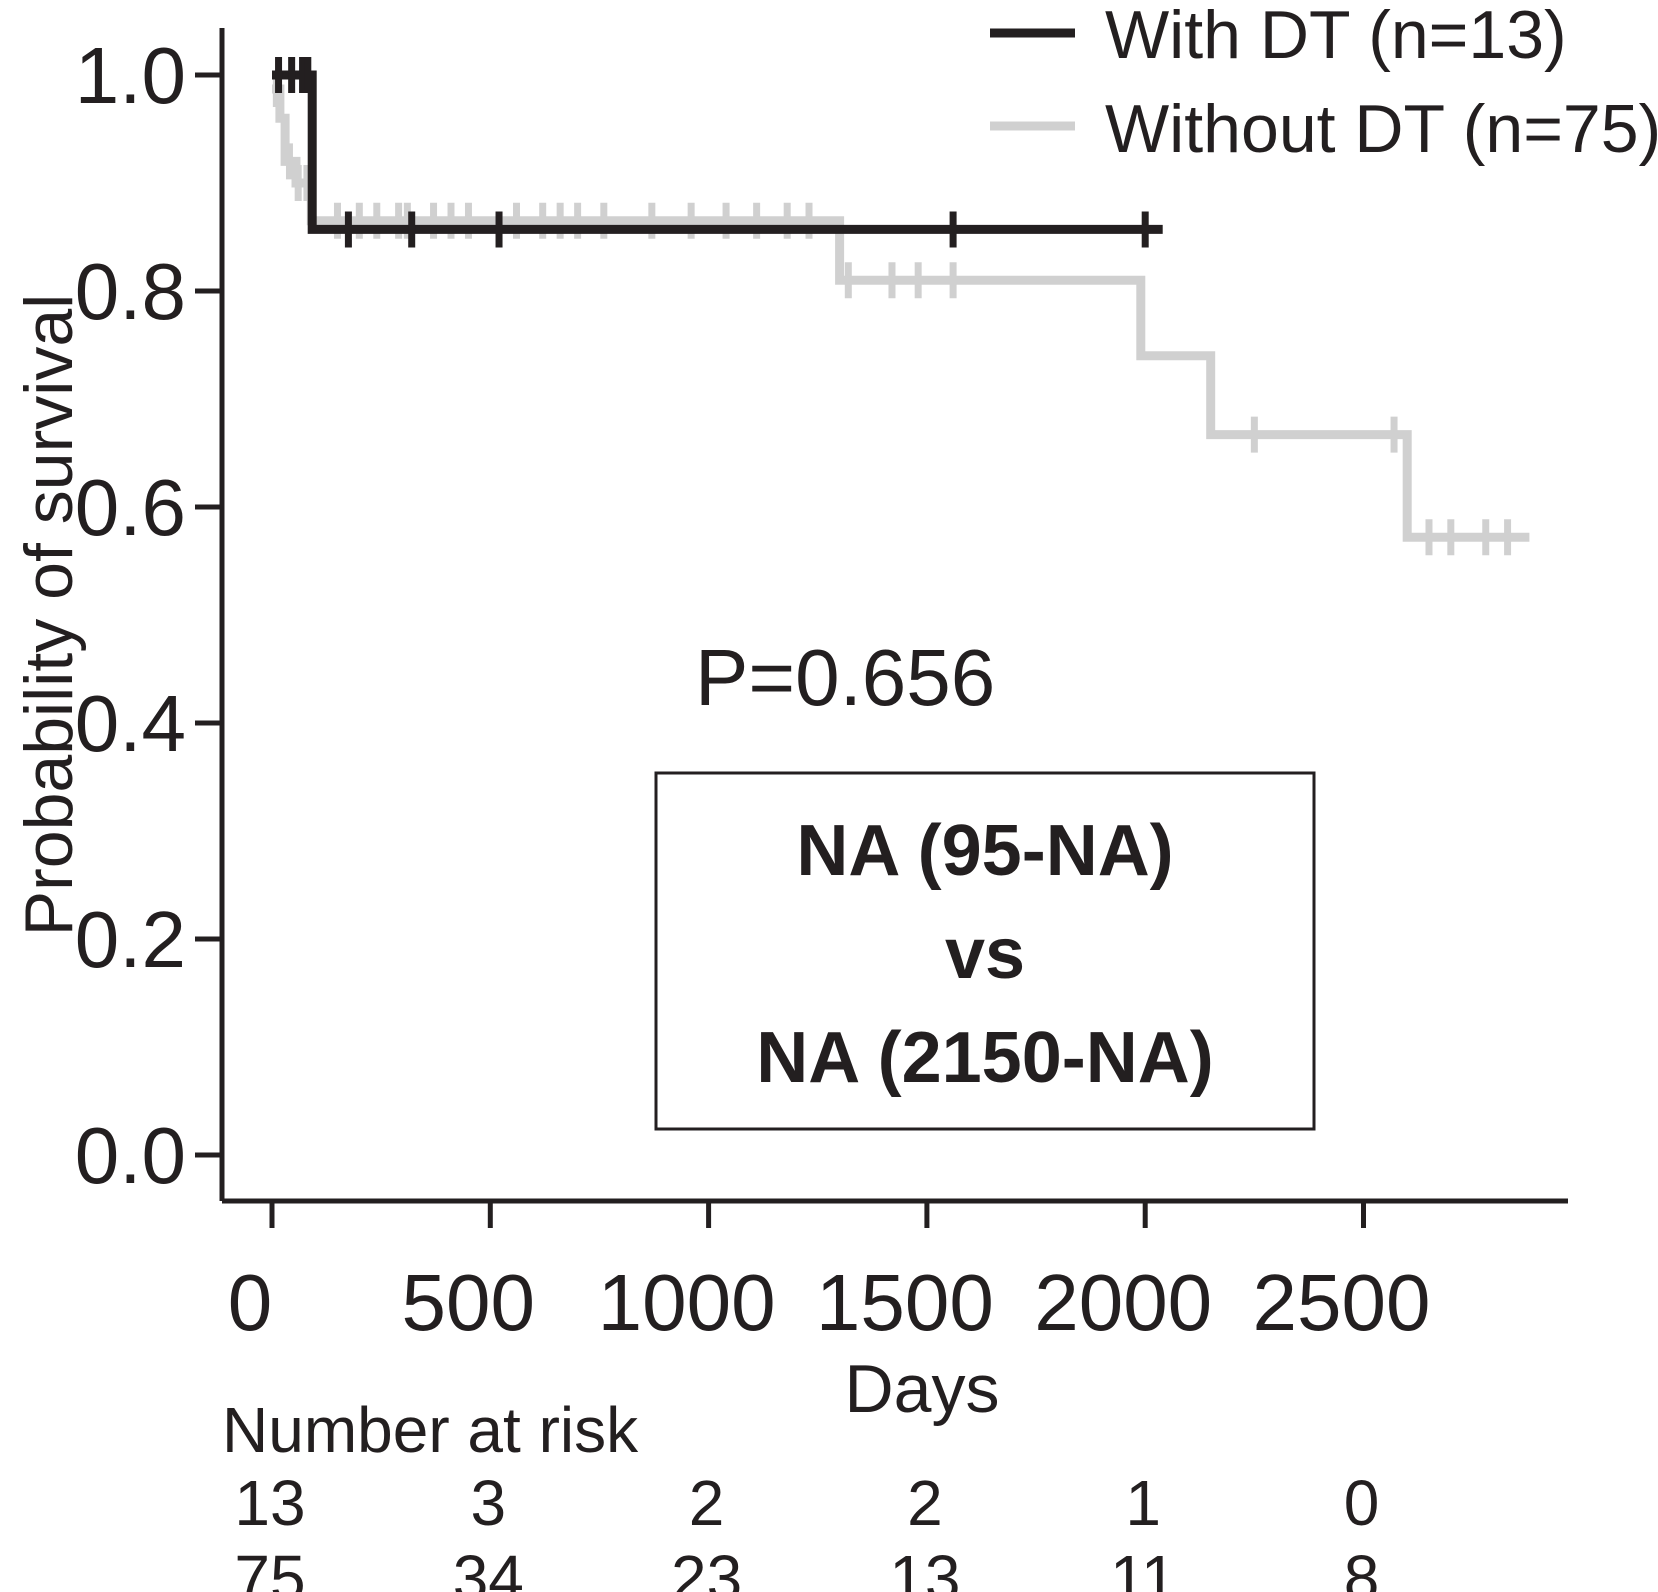  What do you see at coordinates (130, 939) in the screenshot?
I see `y-tick-label: 0.2` at bounding box center [130, 939].